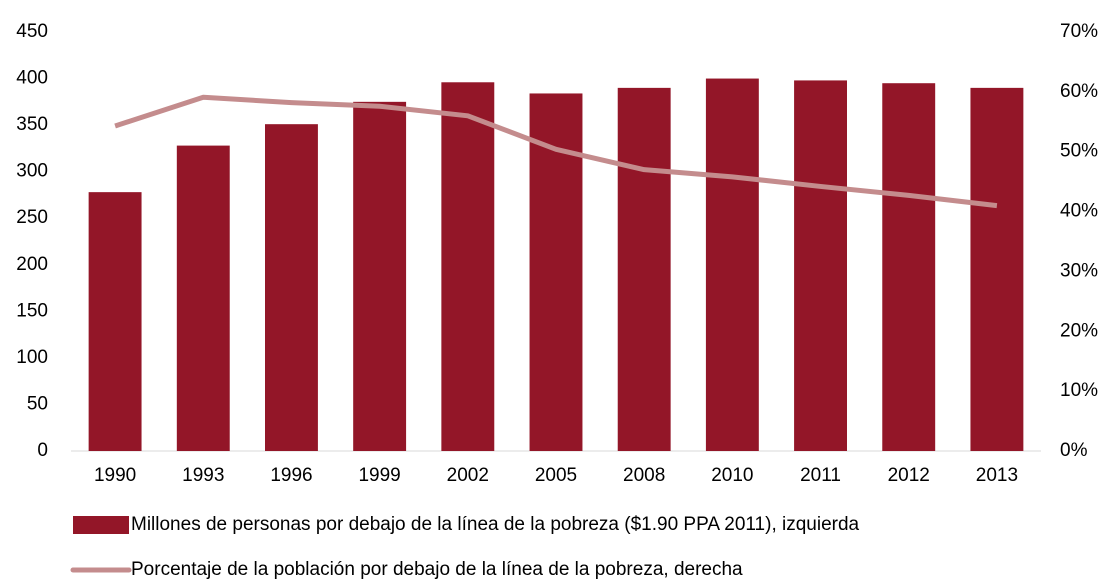 The height and width of the screenshot is (581, 1113). I want to click on legend-swatch, so click(101, 525).